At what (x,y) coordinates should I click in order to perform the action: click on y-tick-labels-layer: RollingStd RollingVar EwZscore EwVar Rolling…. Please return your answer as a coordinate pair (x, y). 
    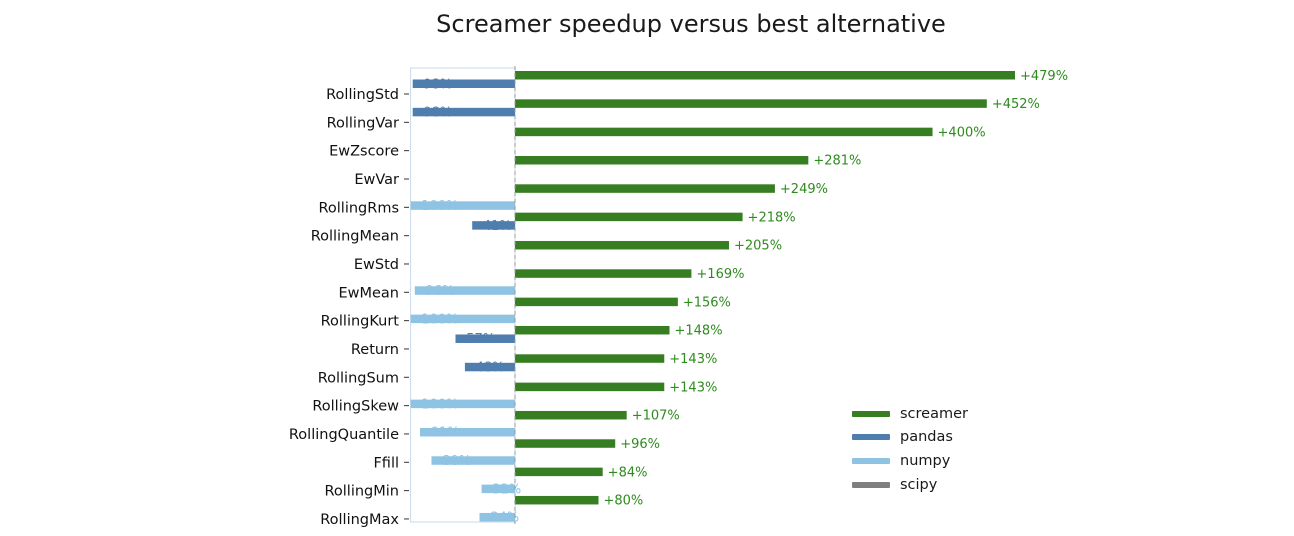
    Looking at the image, I should click on (349, 307).